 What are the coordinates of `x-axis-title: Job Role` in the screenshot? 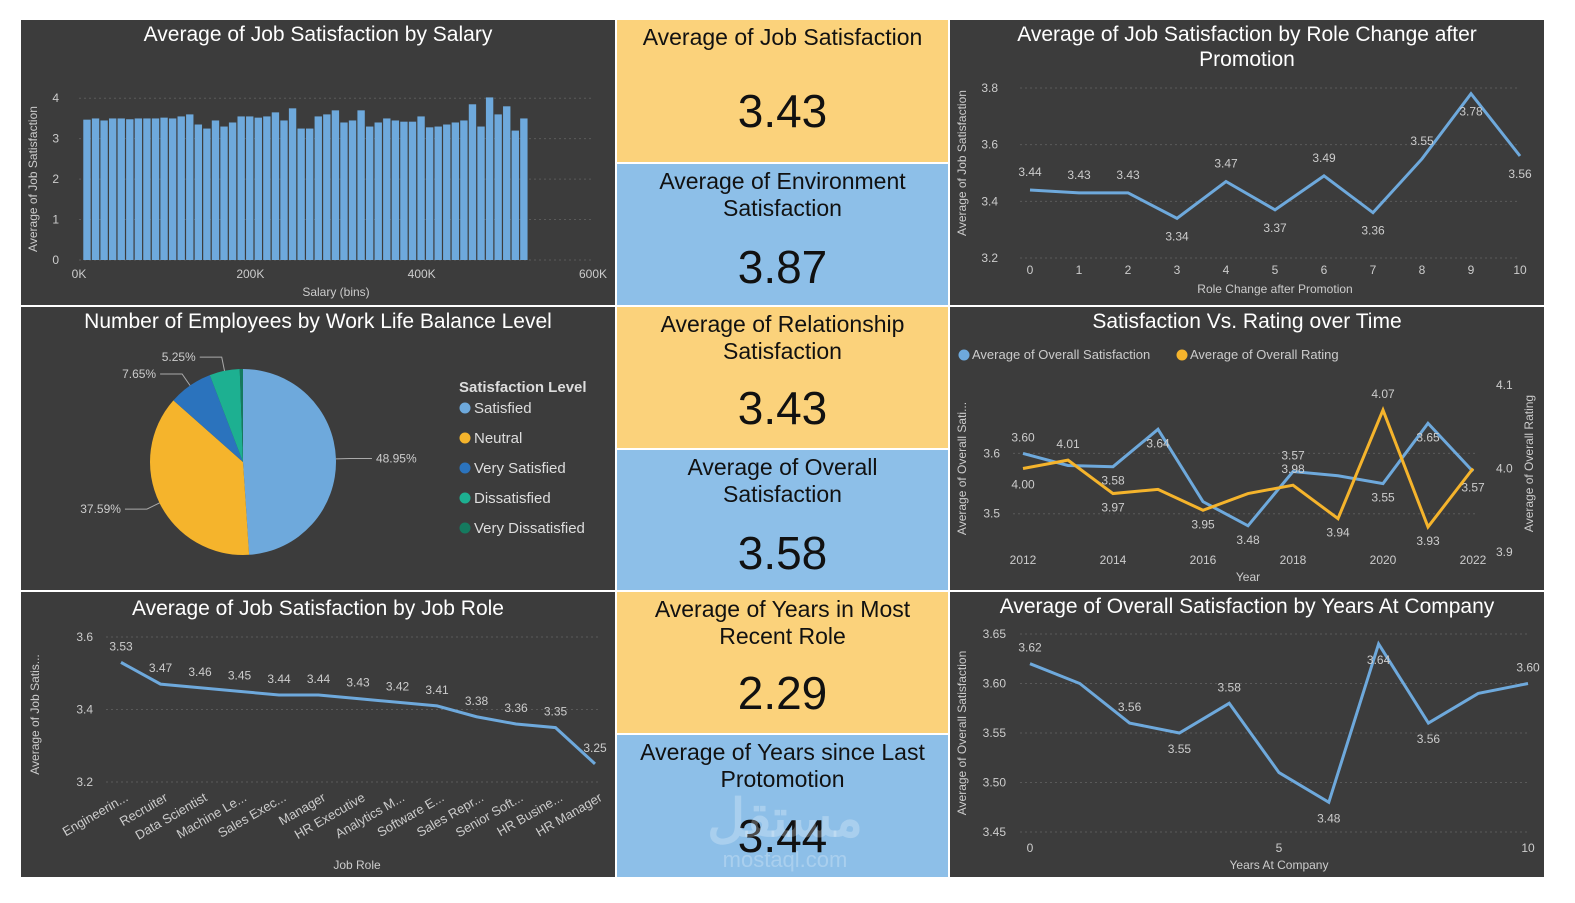 It's located at (357, 865).